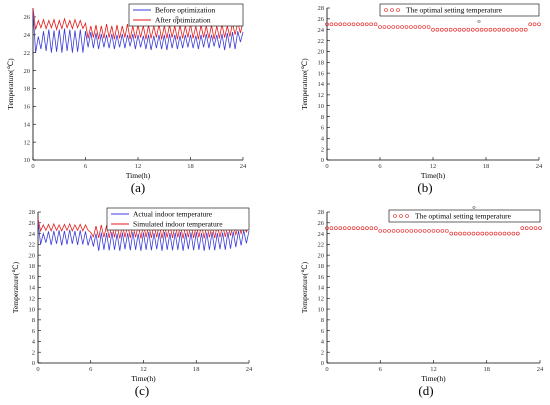 The image size is (550, 405). What do you see at coordinates (433, 166) in the screenshot?
I see `x-tick-label: 12` at bounding box center [433, 166].